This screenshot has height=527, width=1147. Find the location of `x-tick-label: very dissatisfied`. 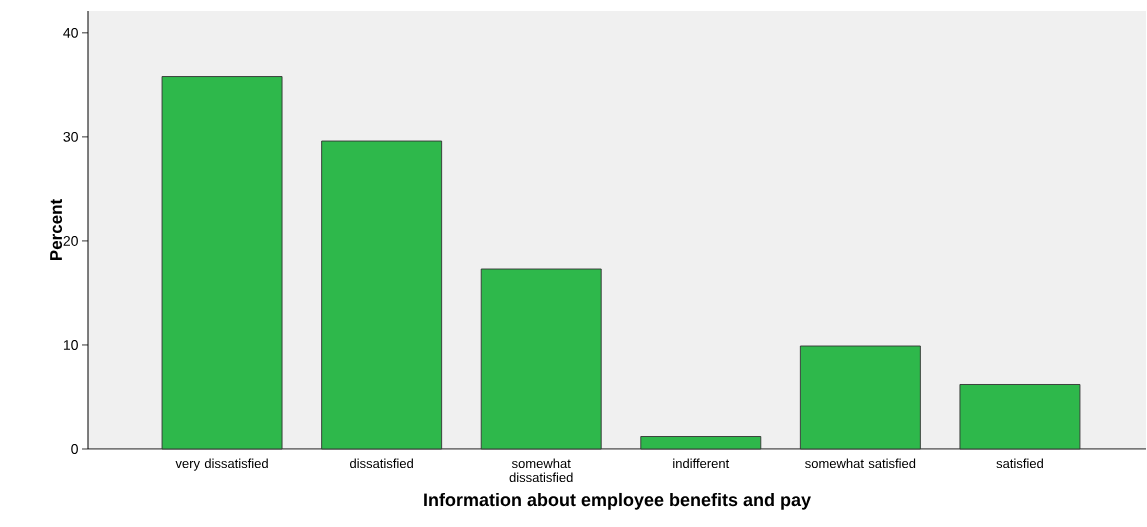

x-tick-label: very dissatisfied is located at coordinates (221, 464).